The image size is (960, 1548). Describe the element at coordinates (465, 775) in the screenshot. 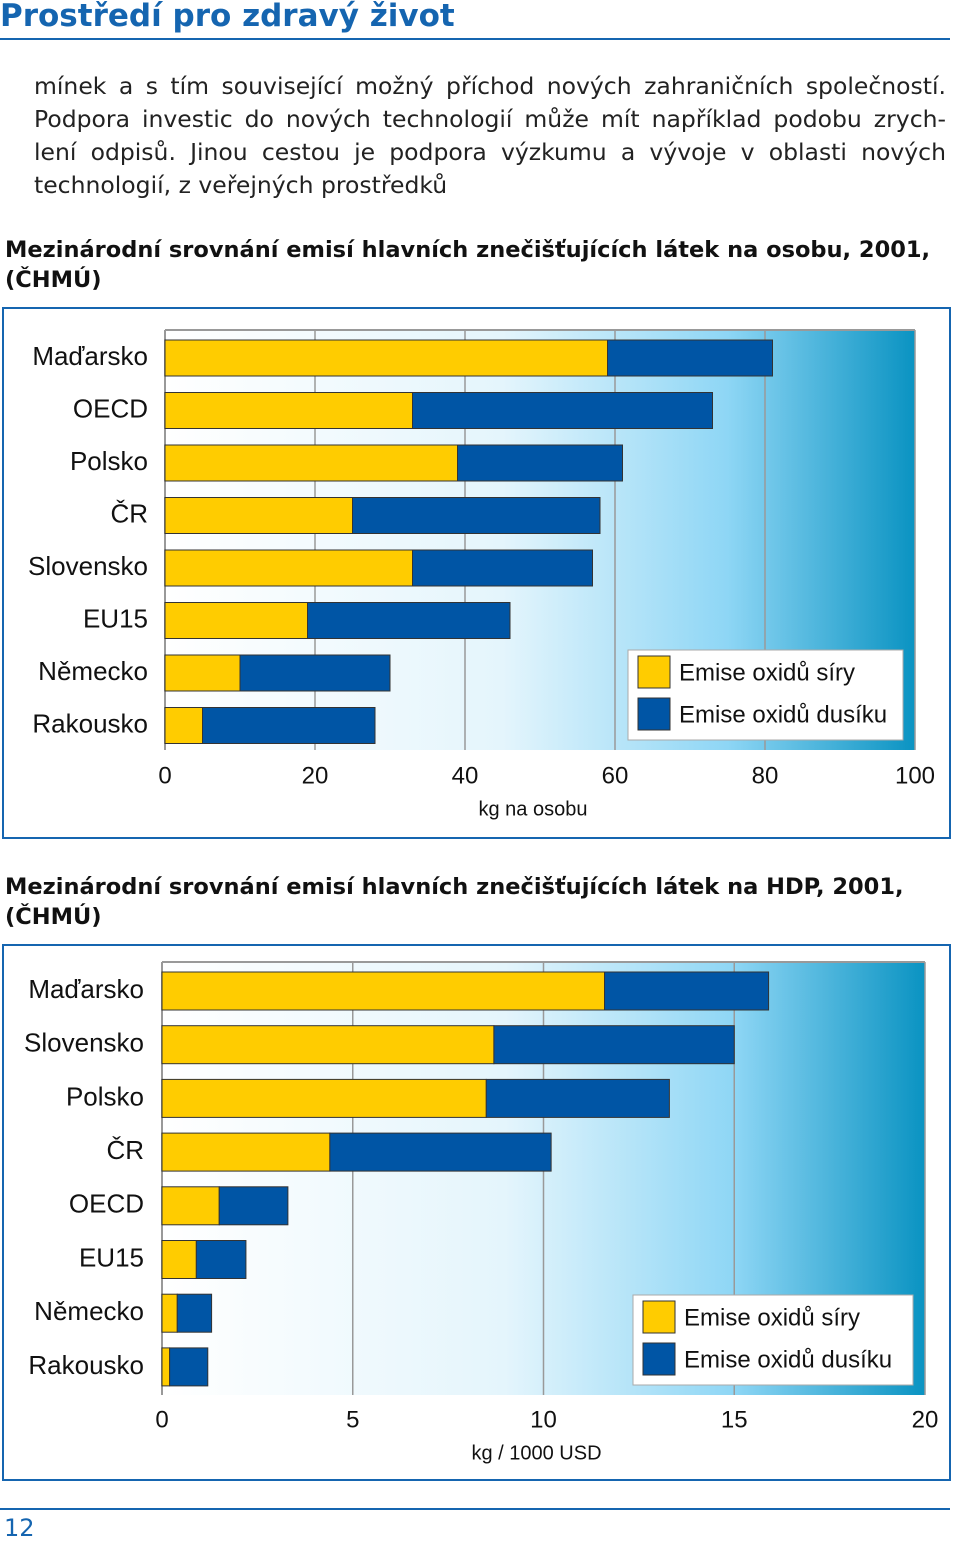

I see `x-tick-label: 40` at that location.